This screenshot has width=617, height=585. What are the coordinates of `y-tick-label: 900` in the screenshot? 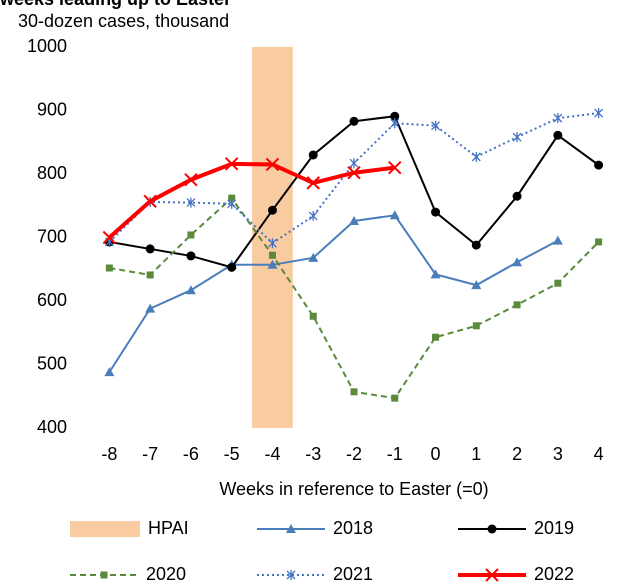 It's located at (52, 109).